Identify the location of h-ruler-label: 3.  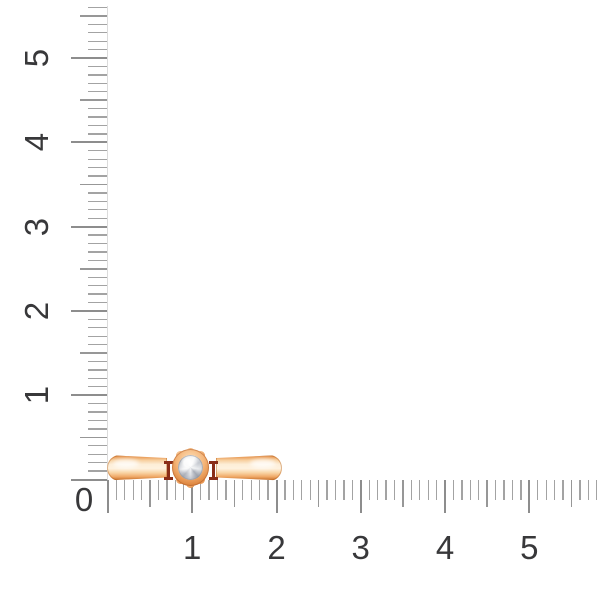
(360, 547).